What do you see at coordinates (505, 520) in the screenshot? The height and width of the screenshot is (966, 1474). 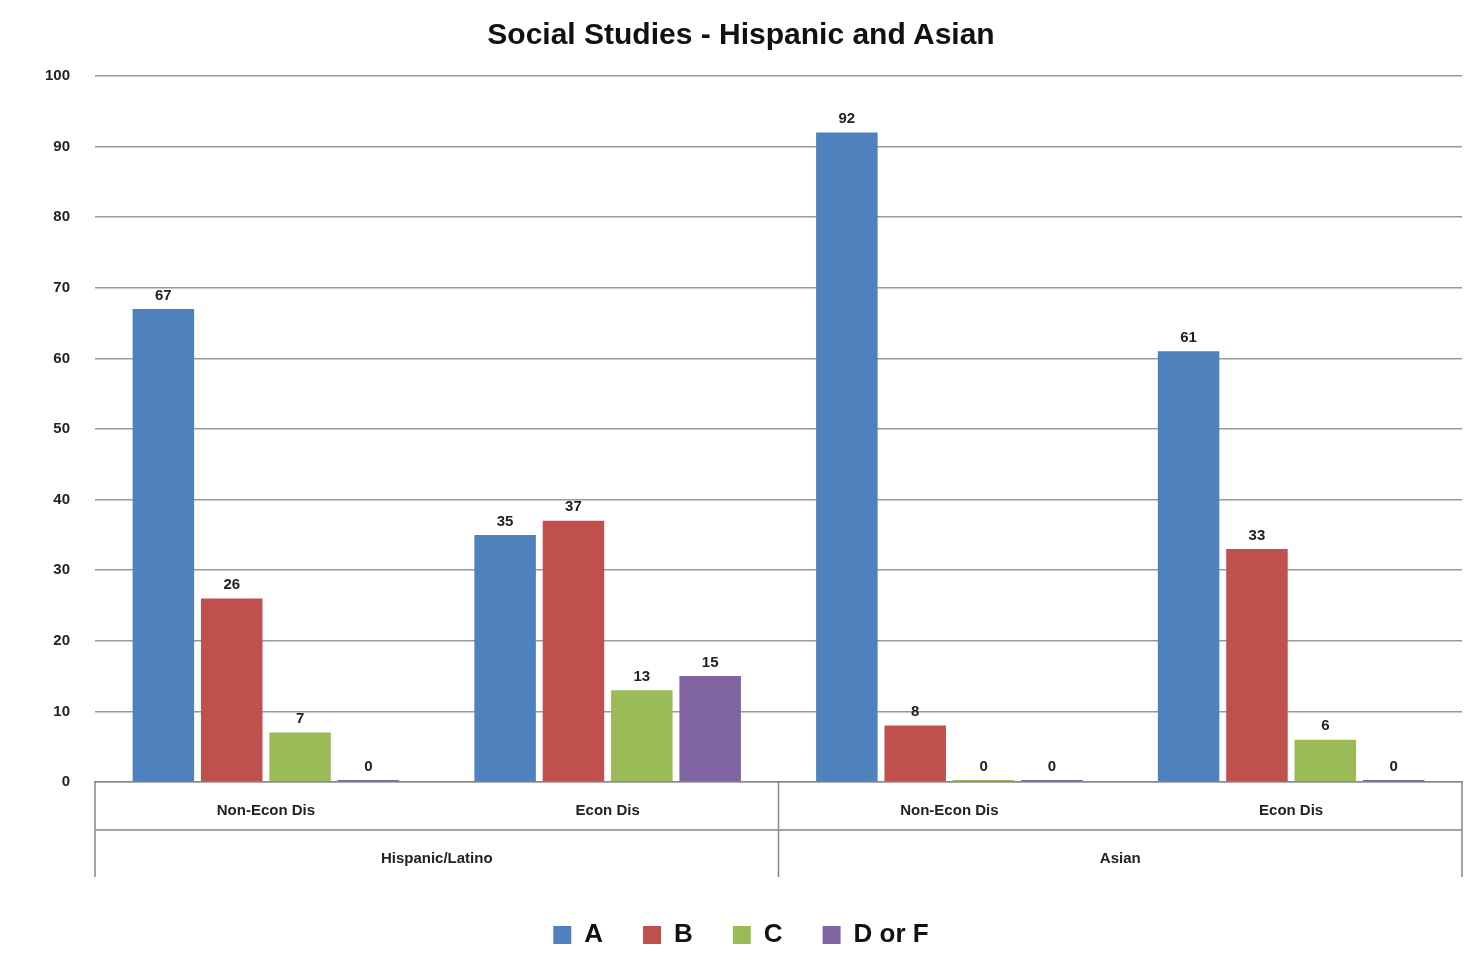 I see `data-label: 35` at bounding box center [505, 520].